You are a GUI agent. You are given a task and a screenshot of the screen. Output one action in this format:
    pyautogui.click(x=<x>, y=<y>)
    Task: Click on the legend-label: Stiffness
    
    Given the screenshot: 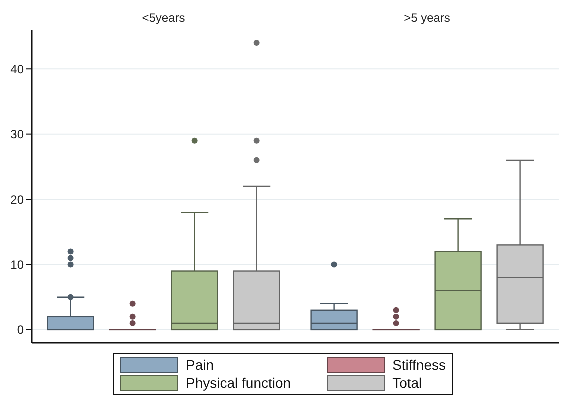 What is the action you would take?
    pyautogui.click(x=419, y=365)
    